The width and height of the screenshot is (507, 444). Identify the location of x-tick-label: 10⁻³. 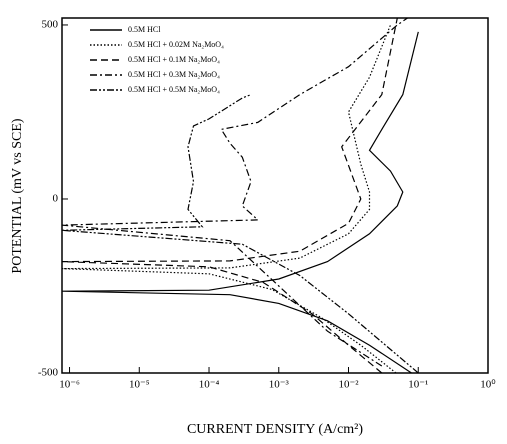
(279, 385).